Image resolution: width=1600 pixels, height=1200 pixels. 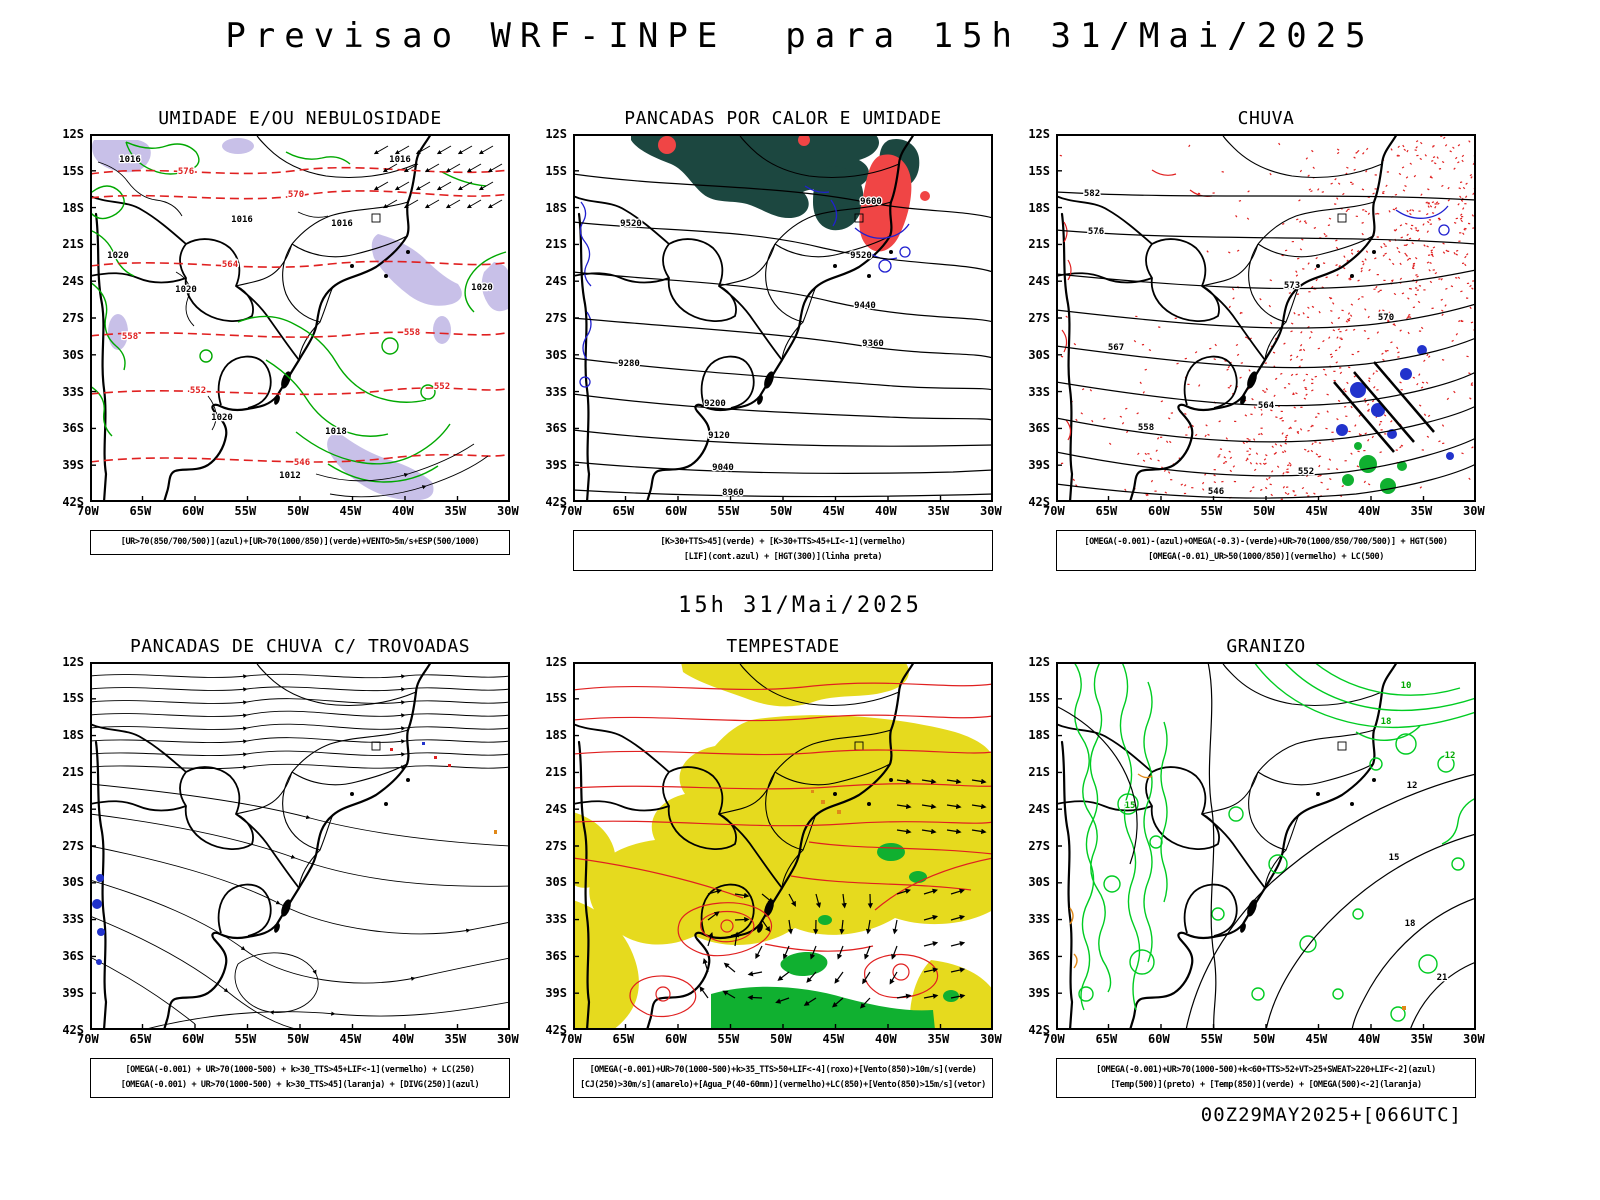 I want to click on omega-blue-shading, so click(x=1395, y=402).